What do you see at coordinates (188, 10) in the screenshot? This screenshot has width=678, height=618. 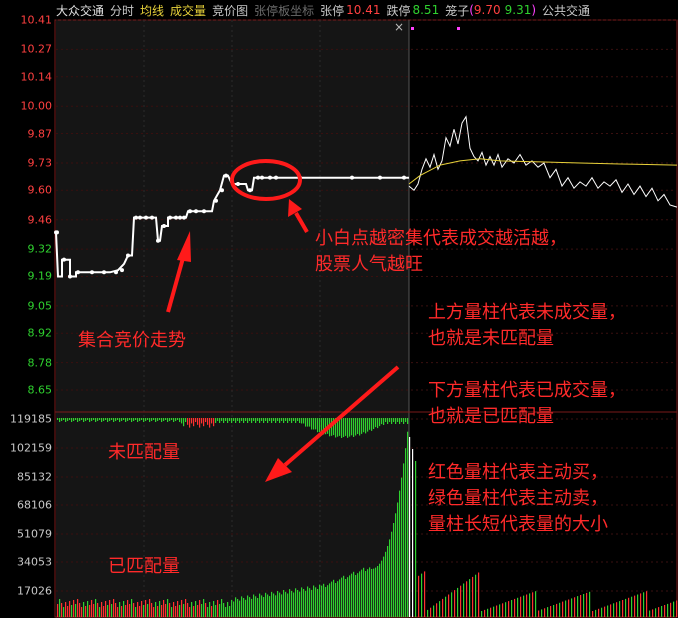 I see `tab-volume: 成交量` at bounding box center [188, 10].